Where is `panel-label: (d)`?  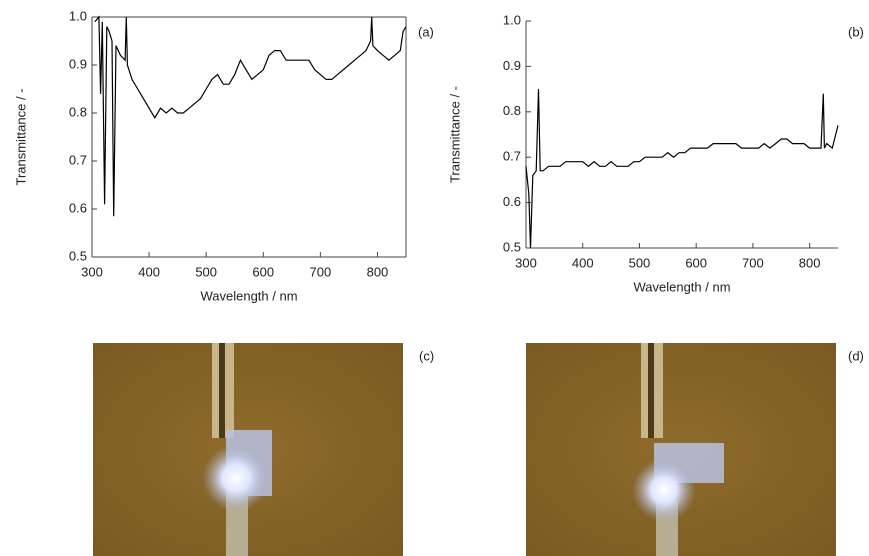 panel-label: (d) is located at coordinates (856, 355).